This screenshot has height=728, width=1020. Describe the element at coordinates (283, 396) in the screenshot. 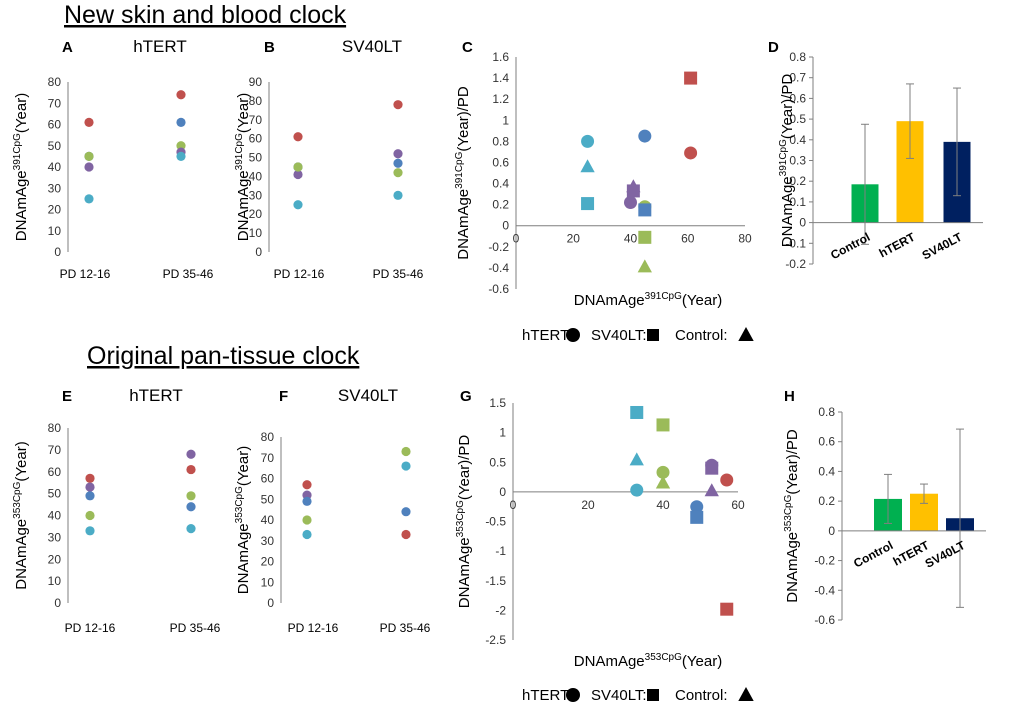

I see `panel-label-F: F` at that location.